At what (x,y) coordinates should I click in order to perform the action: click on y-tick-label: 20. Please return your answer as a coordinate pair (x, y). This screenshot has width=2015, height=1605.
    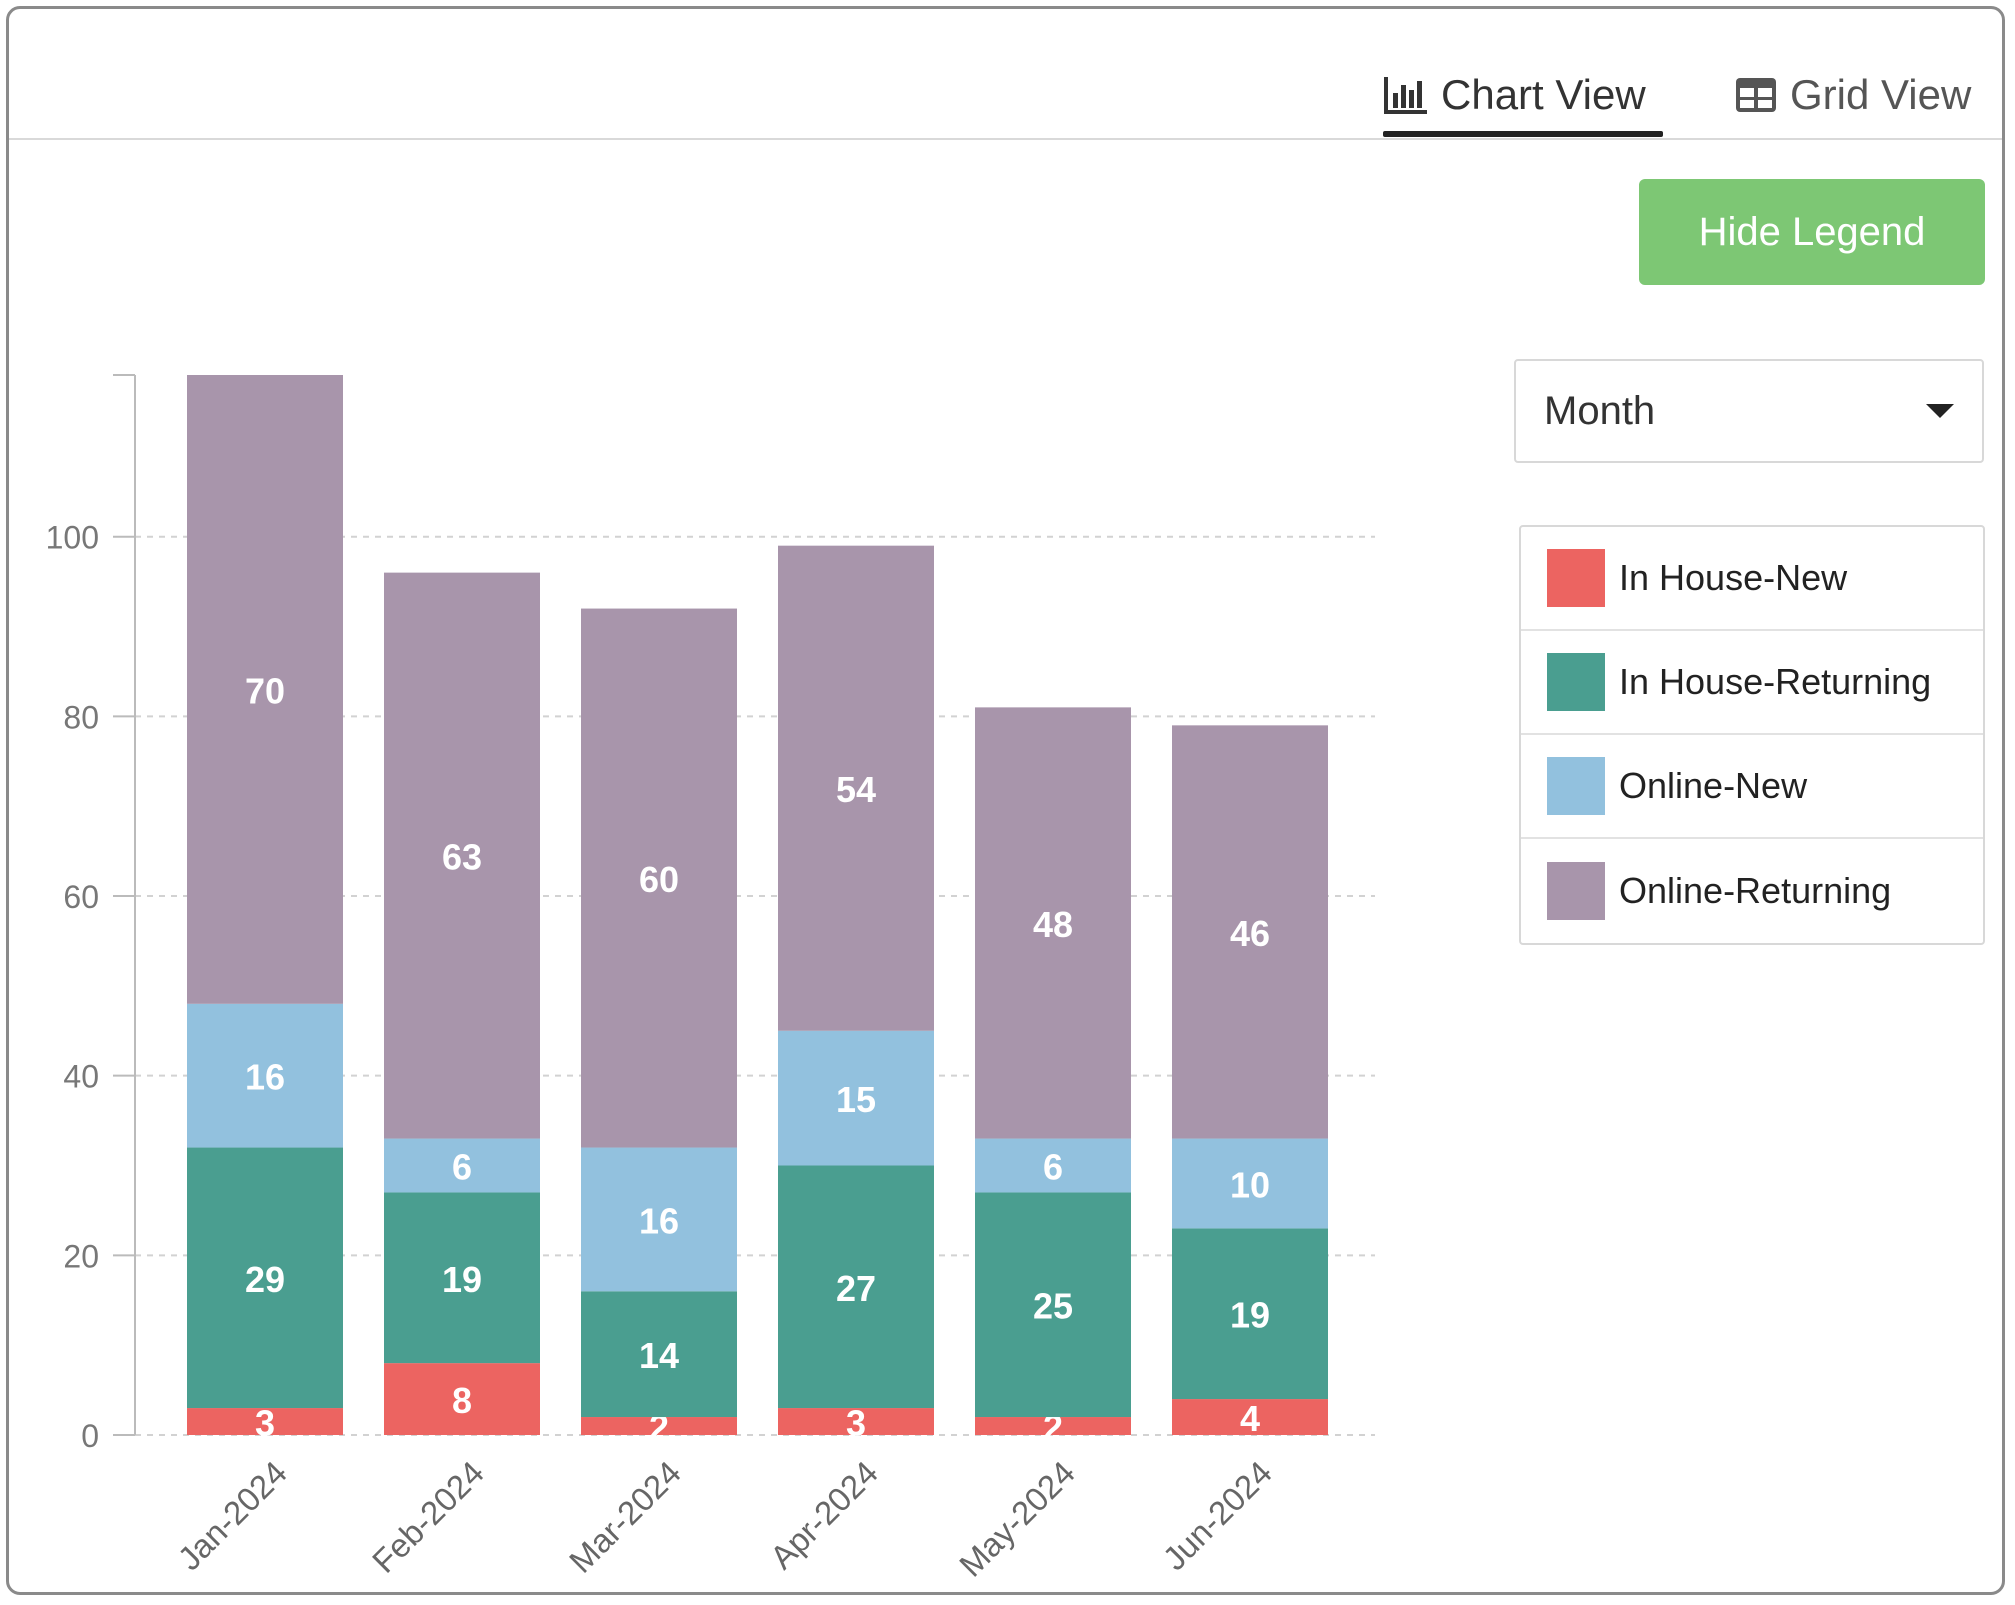
    Looking at the image, I should click on (81, 1256).